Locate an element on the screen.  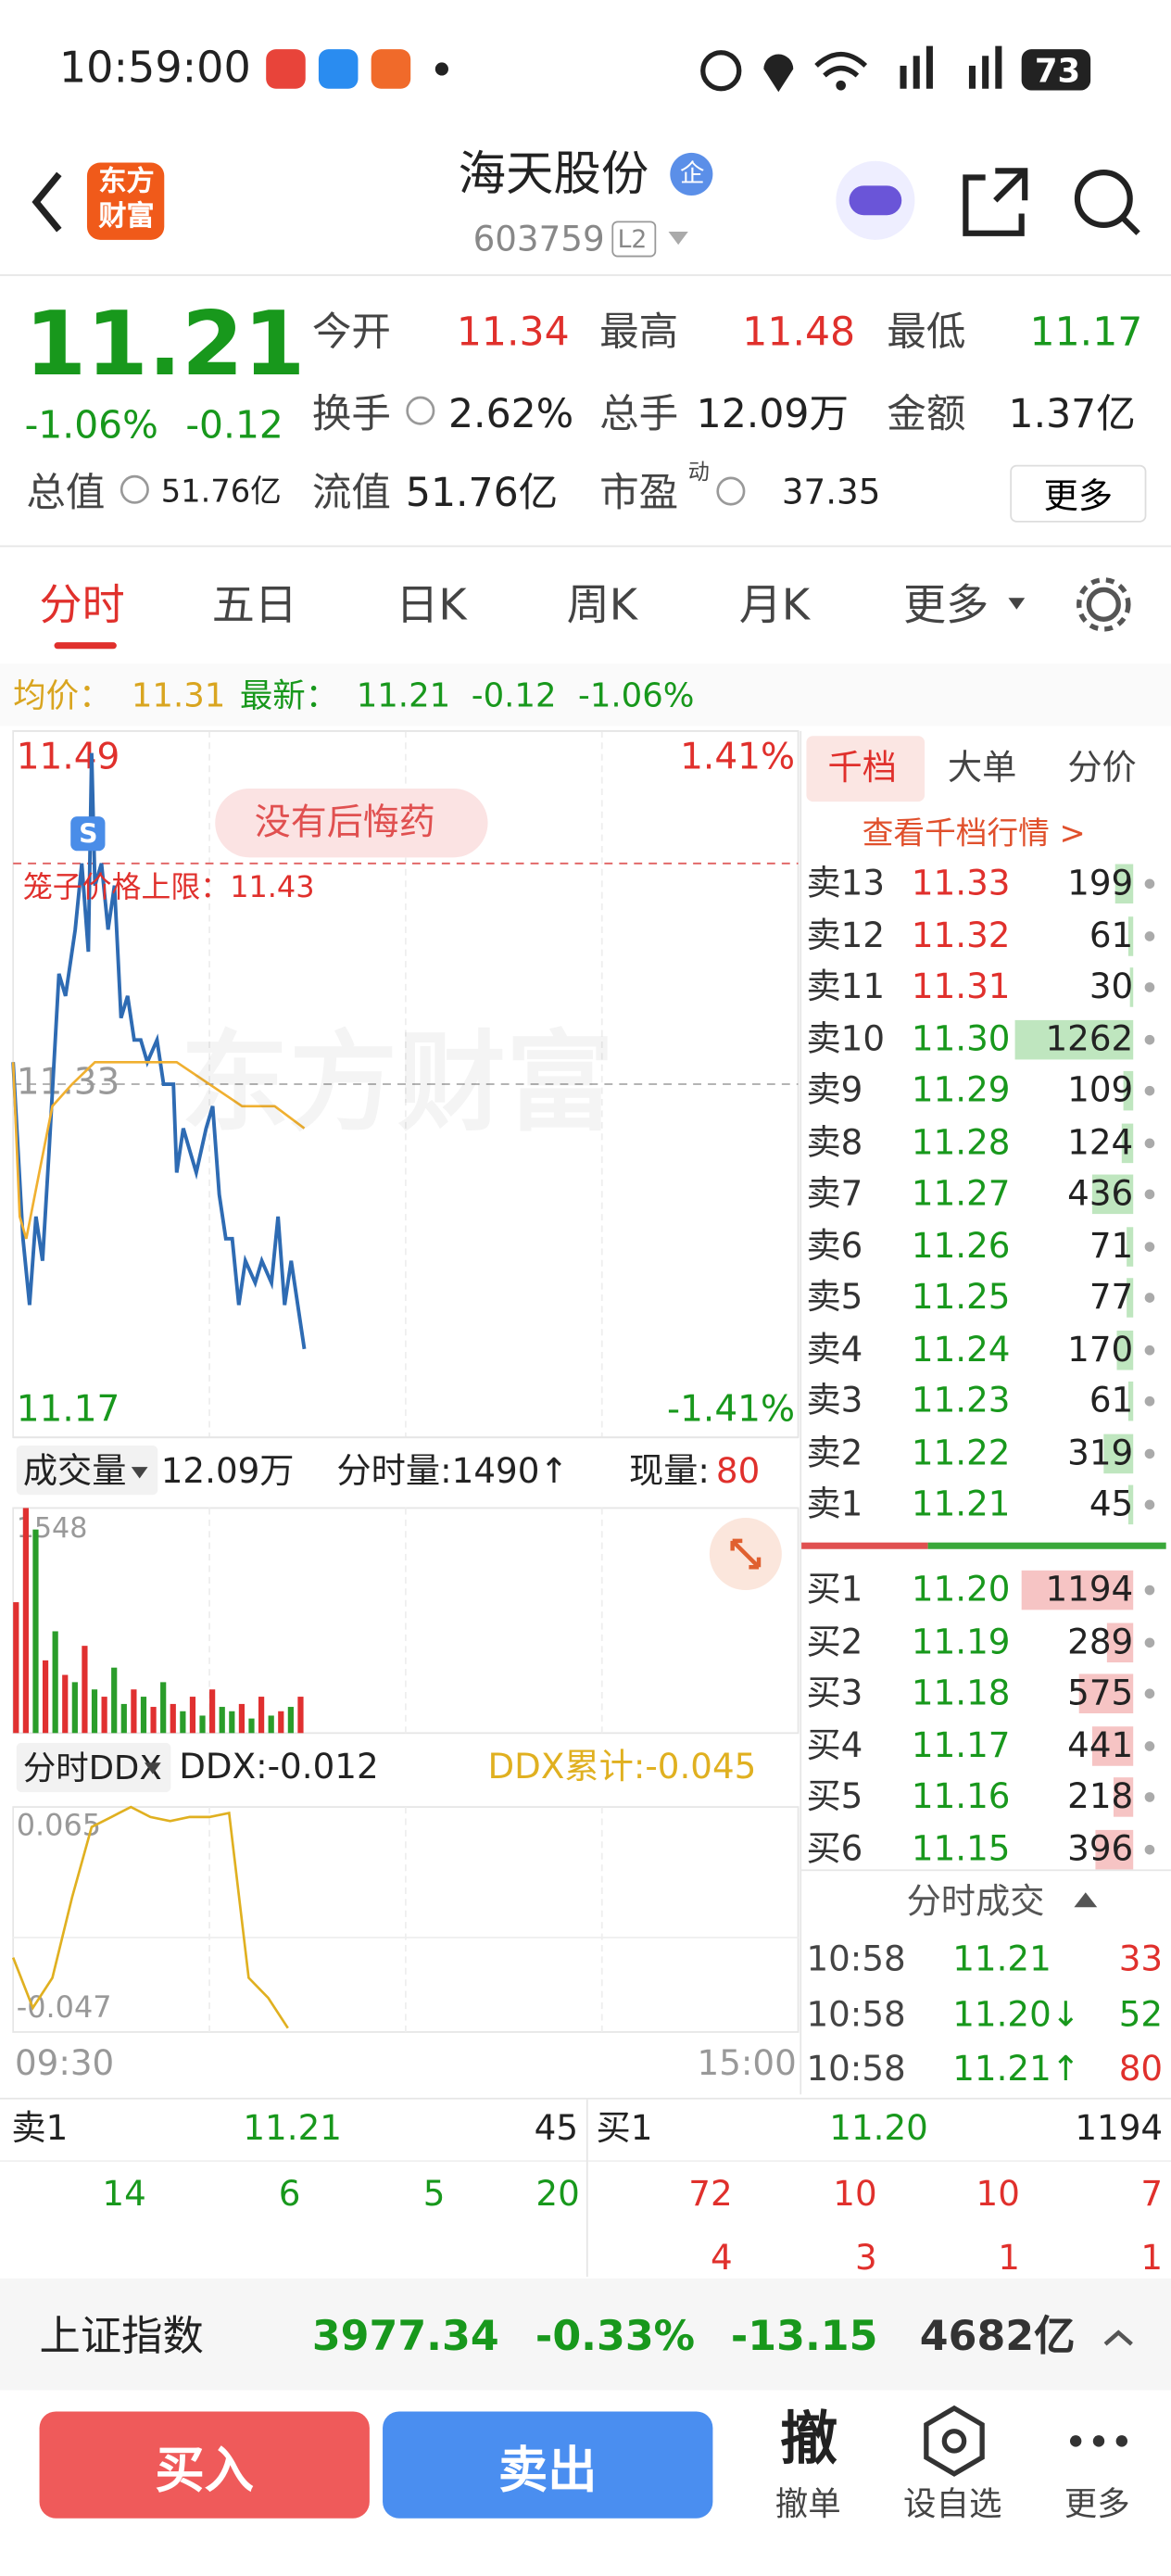
ad-pill is located at coordinates (352, 823).